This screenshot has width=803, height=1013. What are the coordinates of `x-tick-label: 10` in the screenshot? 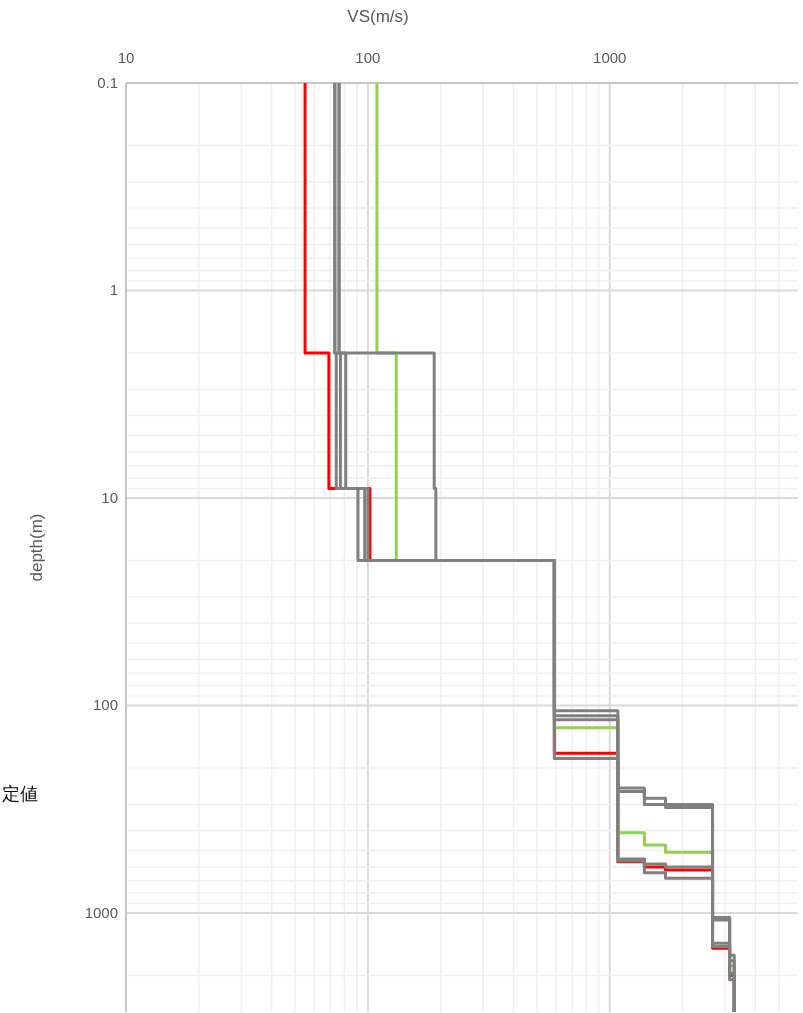 It's located at (126, 57).